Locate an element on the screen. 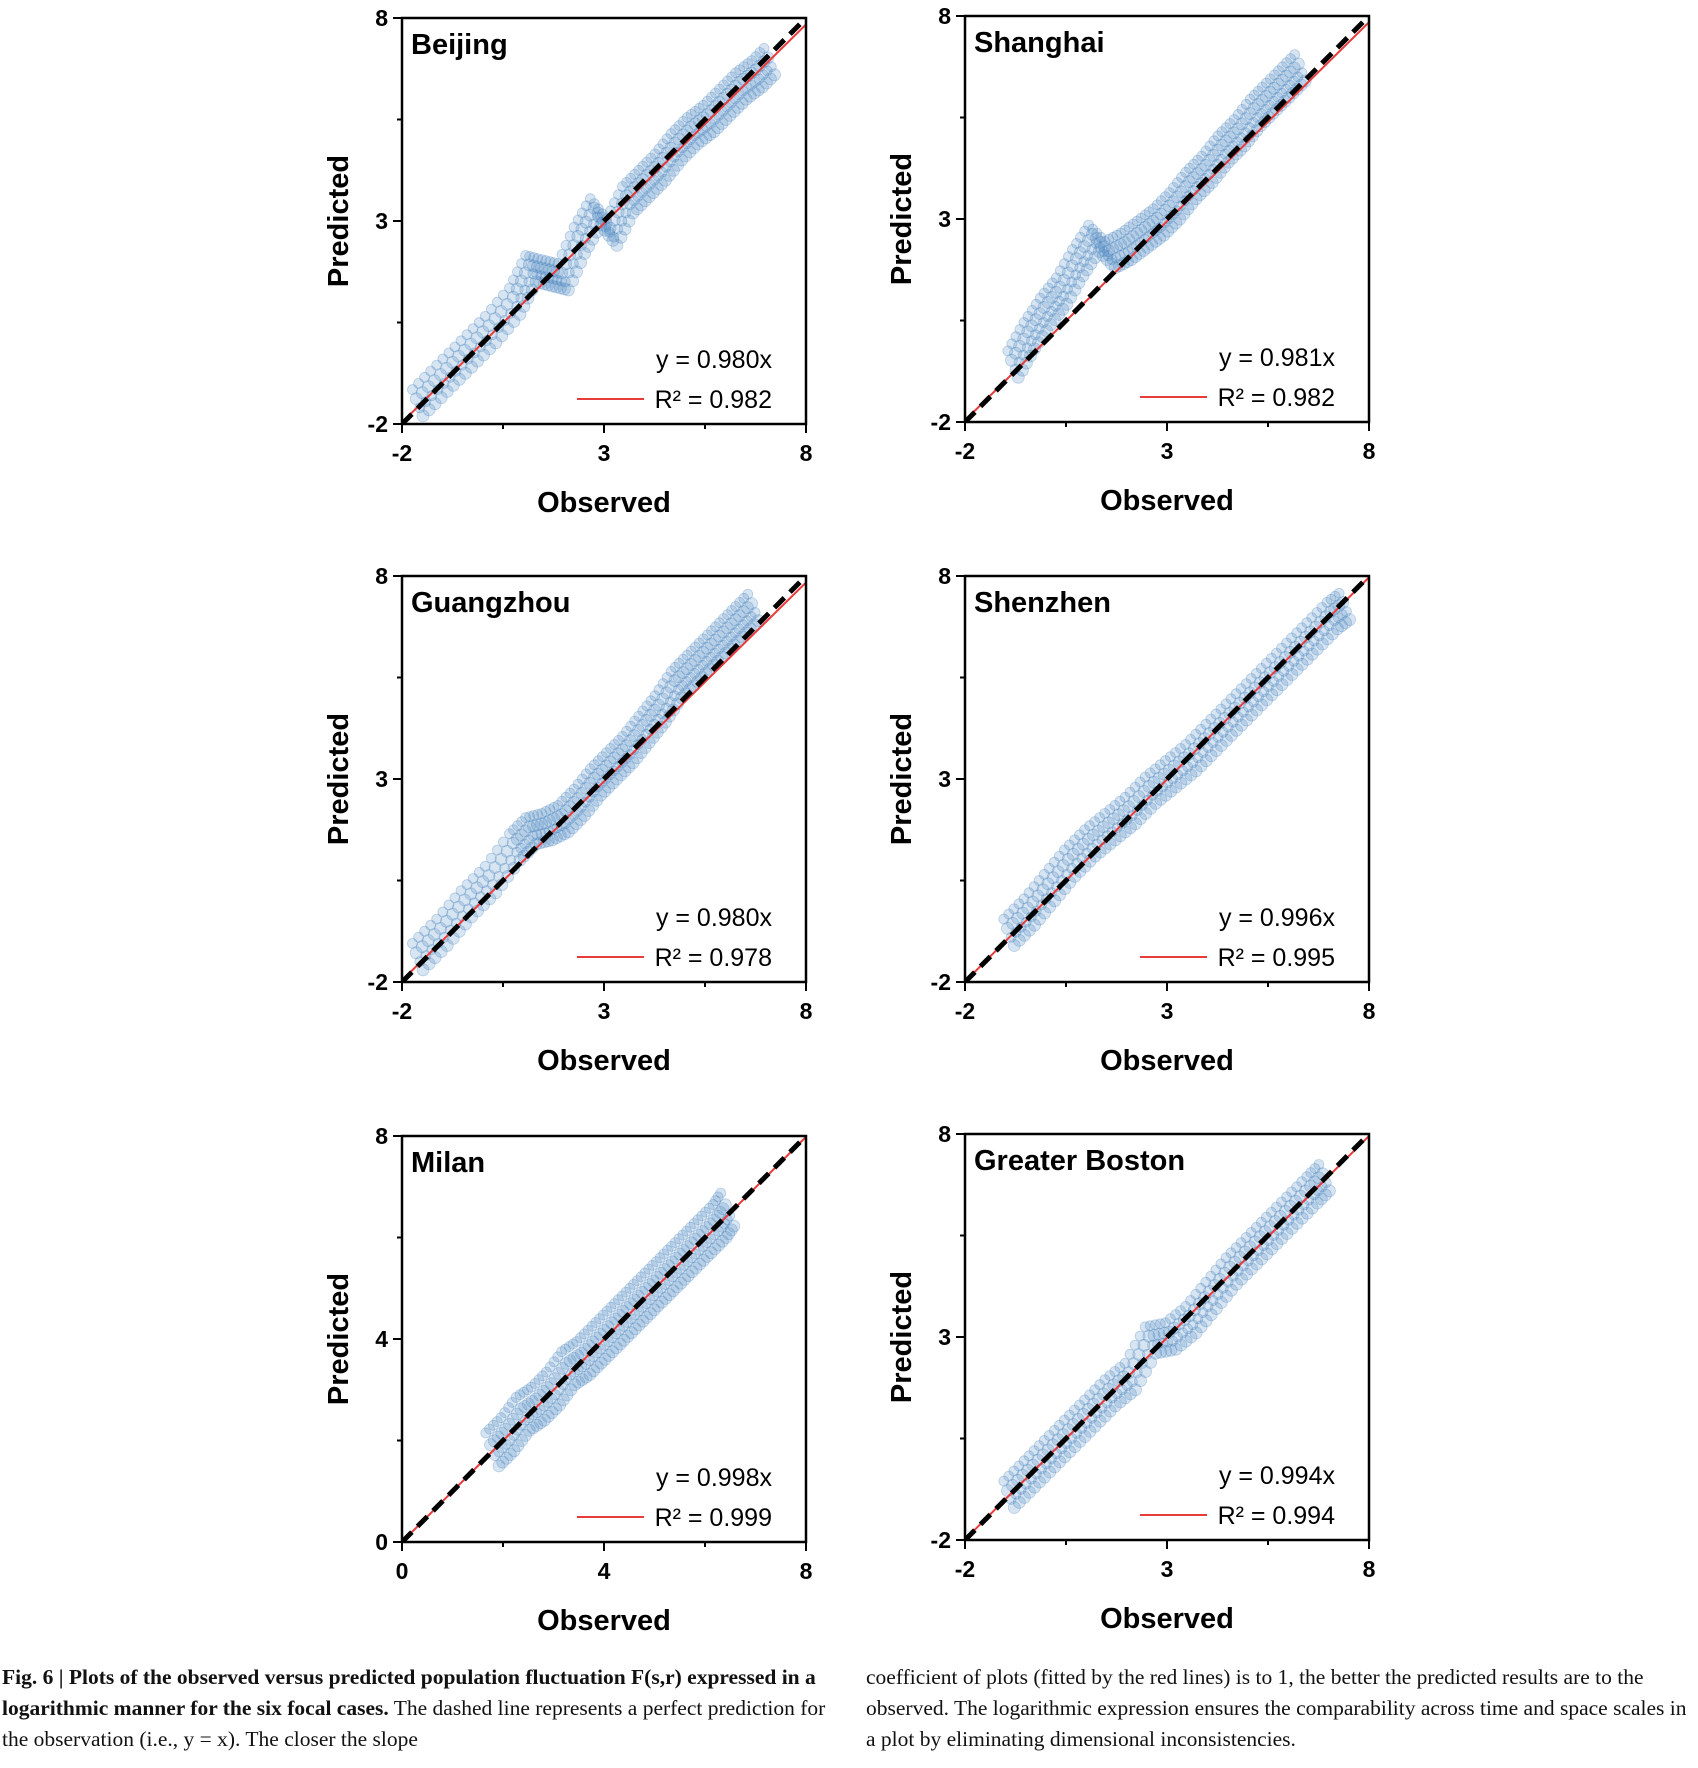  fit-r2: R² = 0.999 is located at coordinates (713, 1518).